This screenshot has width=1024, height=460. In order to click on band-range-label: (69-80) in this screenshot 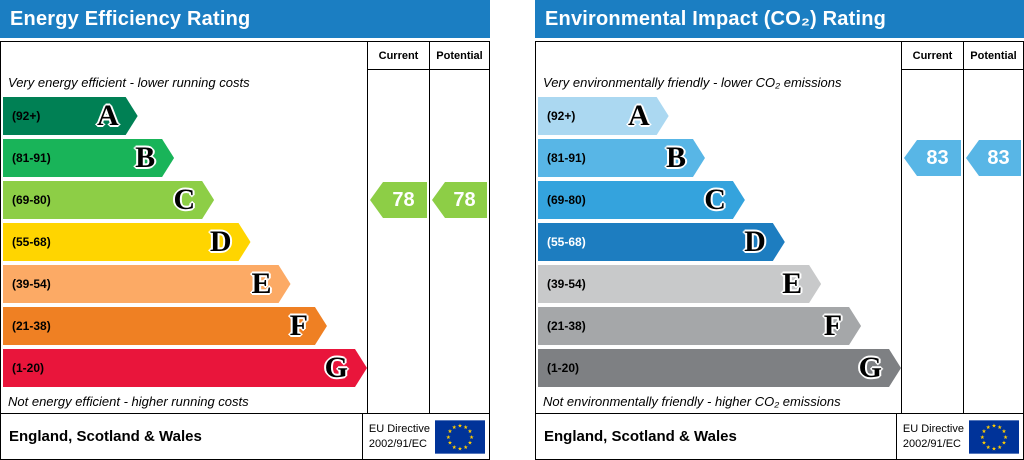, I will do `click(31, 200)`.